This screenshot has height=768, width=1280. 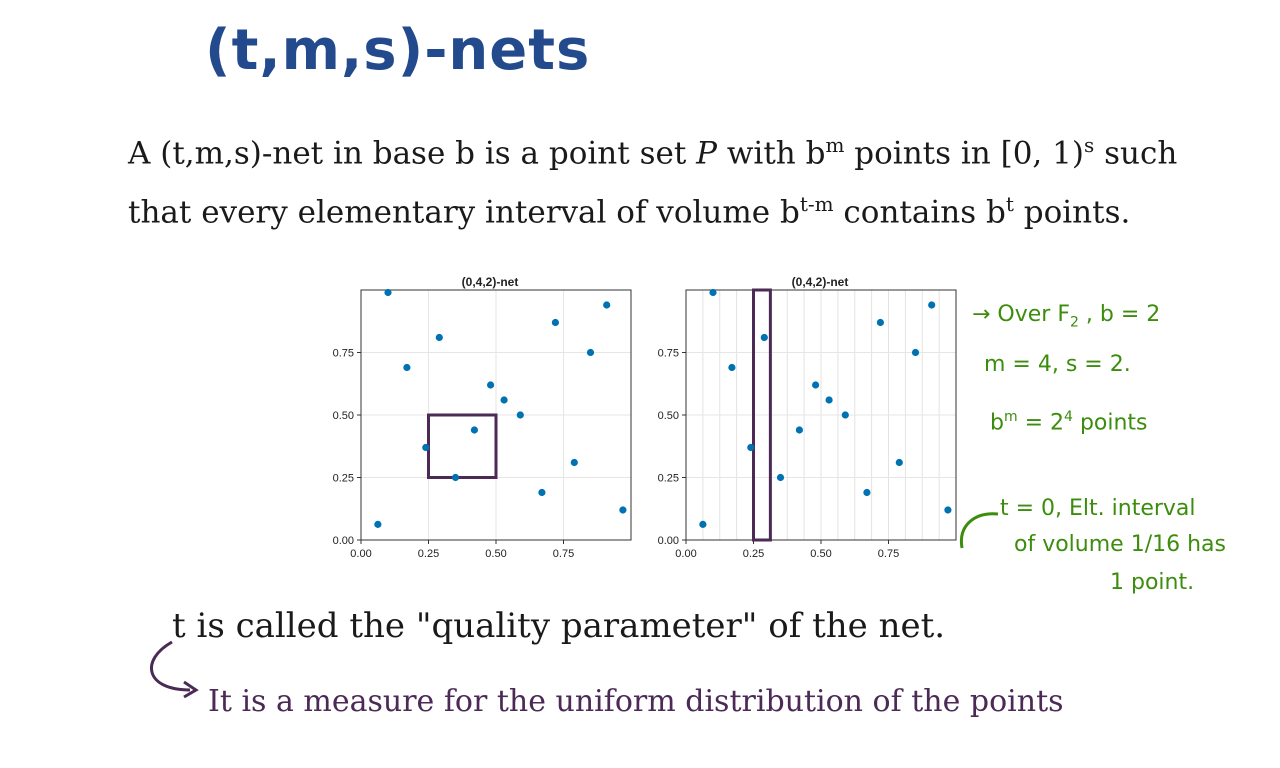 What do you see at coordinates (762, 415) in the screenshot?
I see `chart-right-highlight-box` at bounding box center [762, 415].